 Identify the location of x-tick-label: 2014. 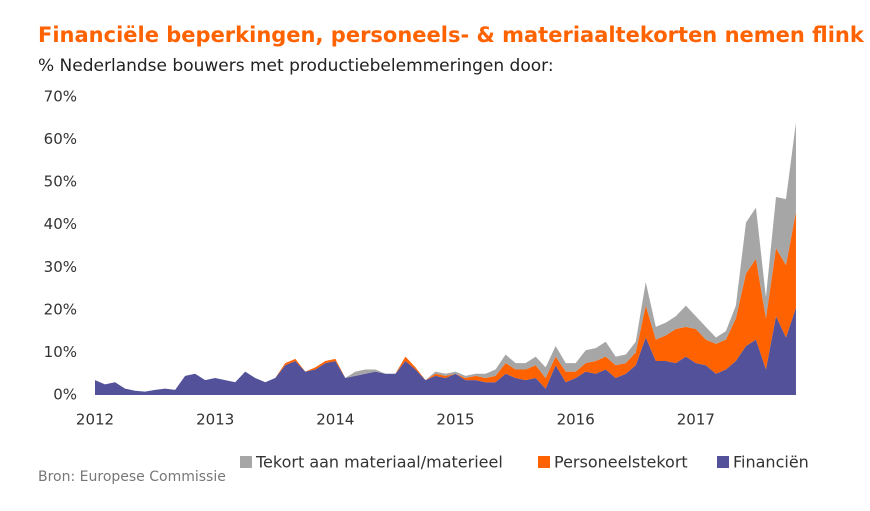
(335, 420).